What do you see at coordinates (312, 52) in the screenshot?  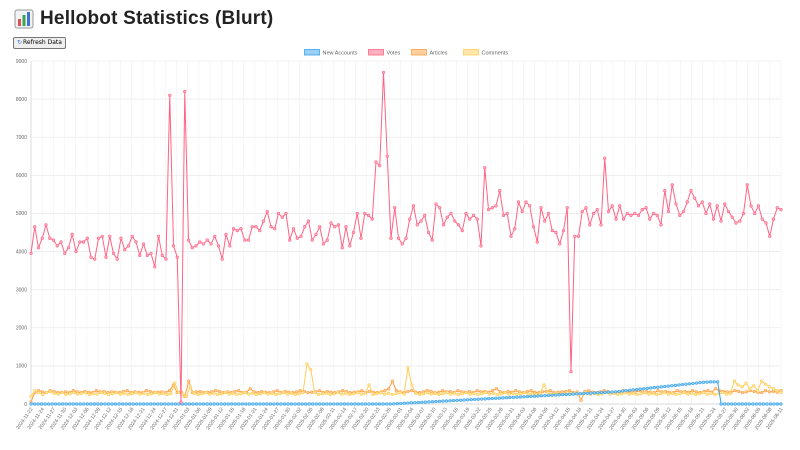 I see `legend-swatch` at bounding box center [312, 52].